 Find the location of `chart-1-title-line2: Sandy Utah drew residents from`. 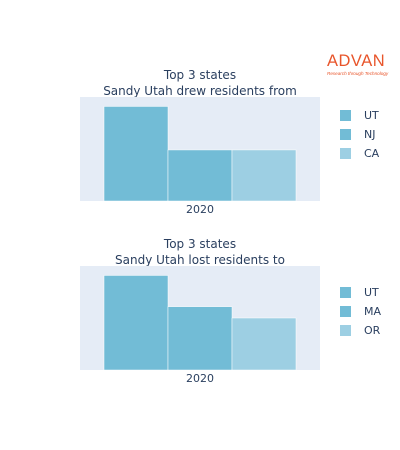

chart-1-title-line2: Sandy Utah drew residents from is located at coordinates (200, 91).